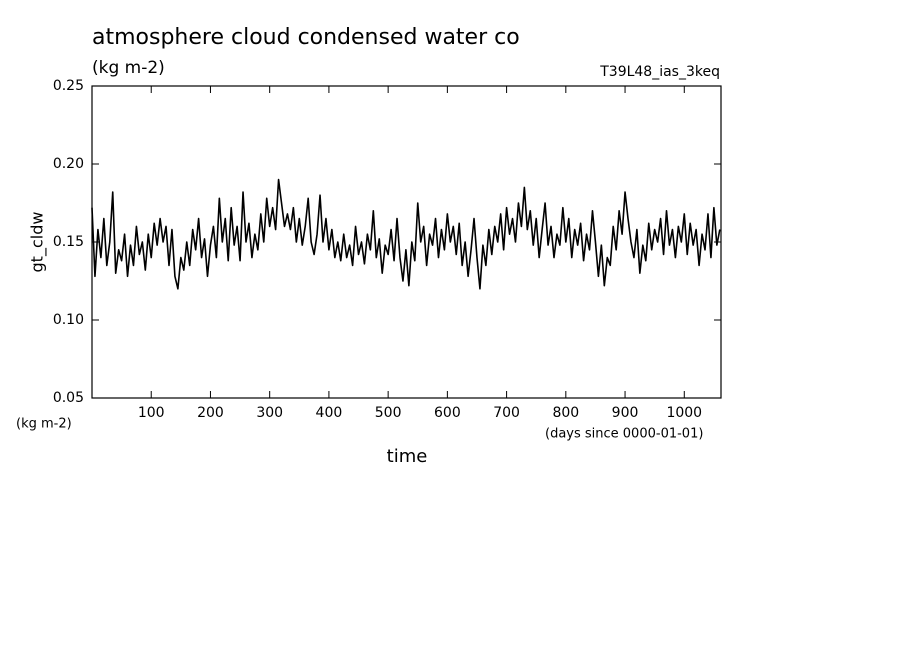 The height and width of the screenshot is (654, 904). Describe the element at coordinates (388, 413) in the screenshot. I see `x-tick-label: 500` at that location.